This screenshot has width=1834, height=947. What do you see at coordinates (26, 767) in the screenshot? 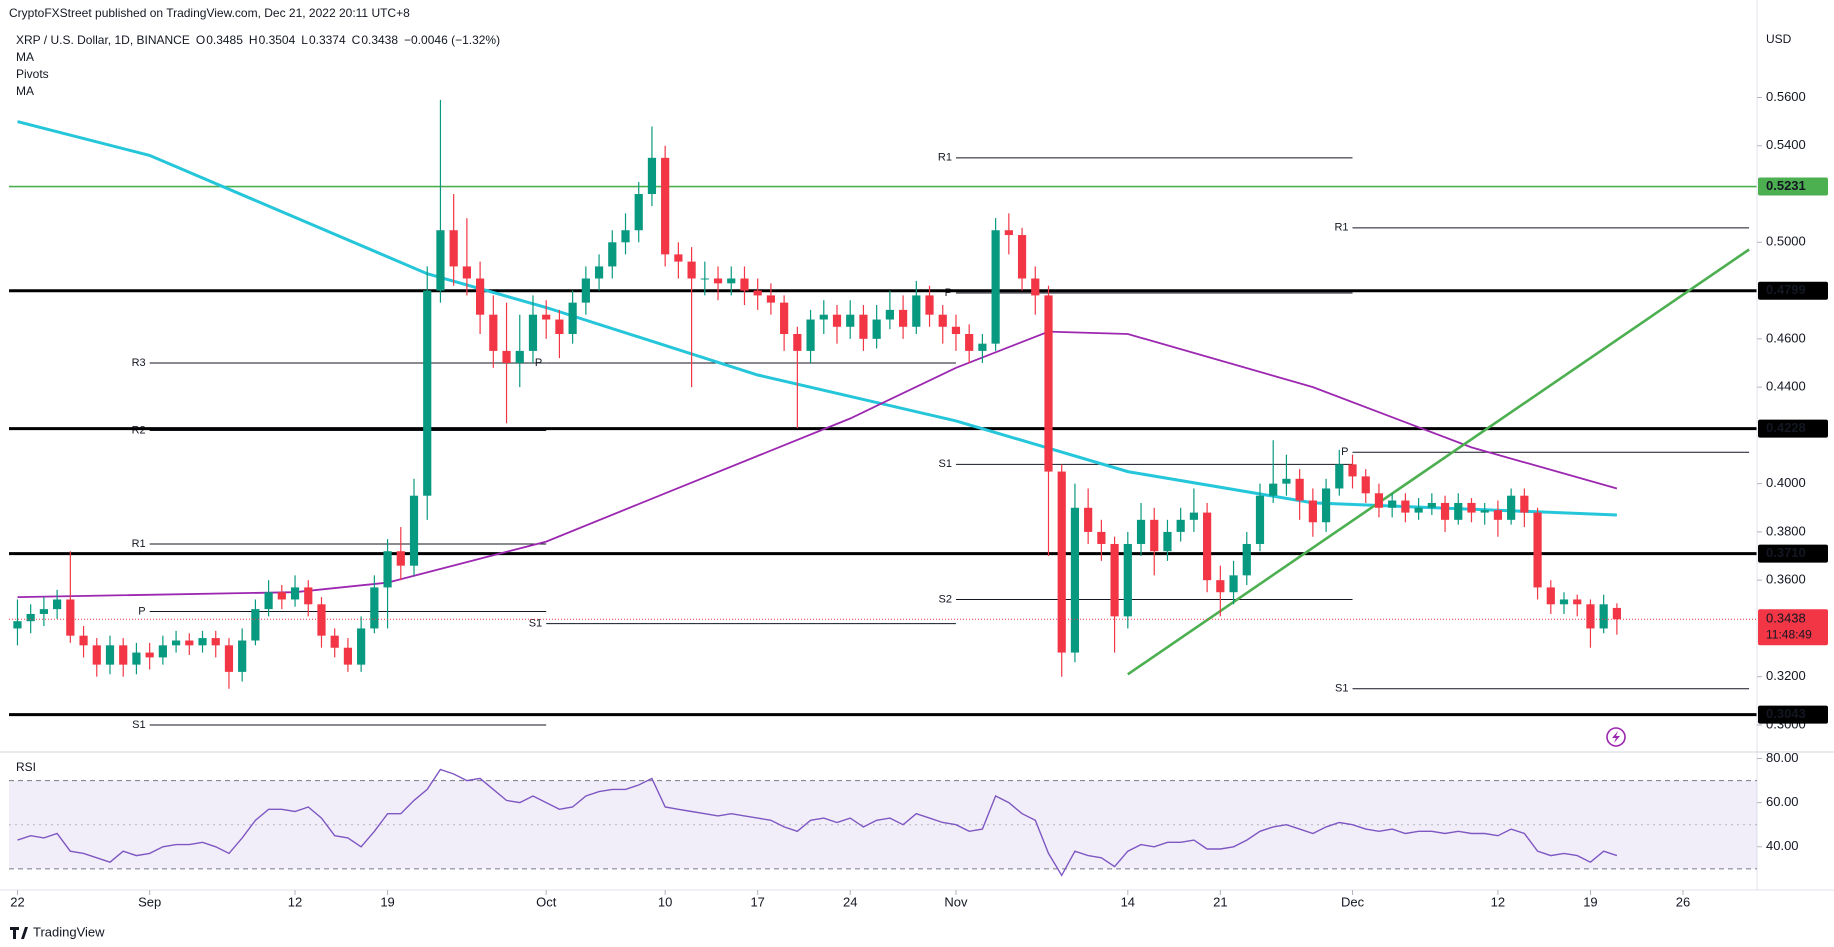
I see `rsi-title: RSI` at bounding box center [26, 767].